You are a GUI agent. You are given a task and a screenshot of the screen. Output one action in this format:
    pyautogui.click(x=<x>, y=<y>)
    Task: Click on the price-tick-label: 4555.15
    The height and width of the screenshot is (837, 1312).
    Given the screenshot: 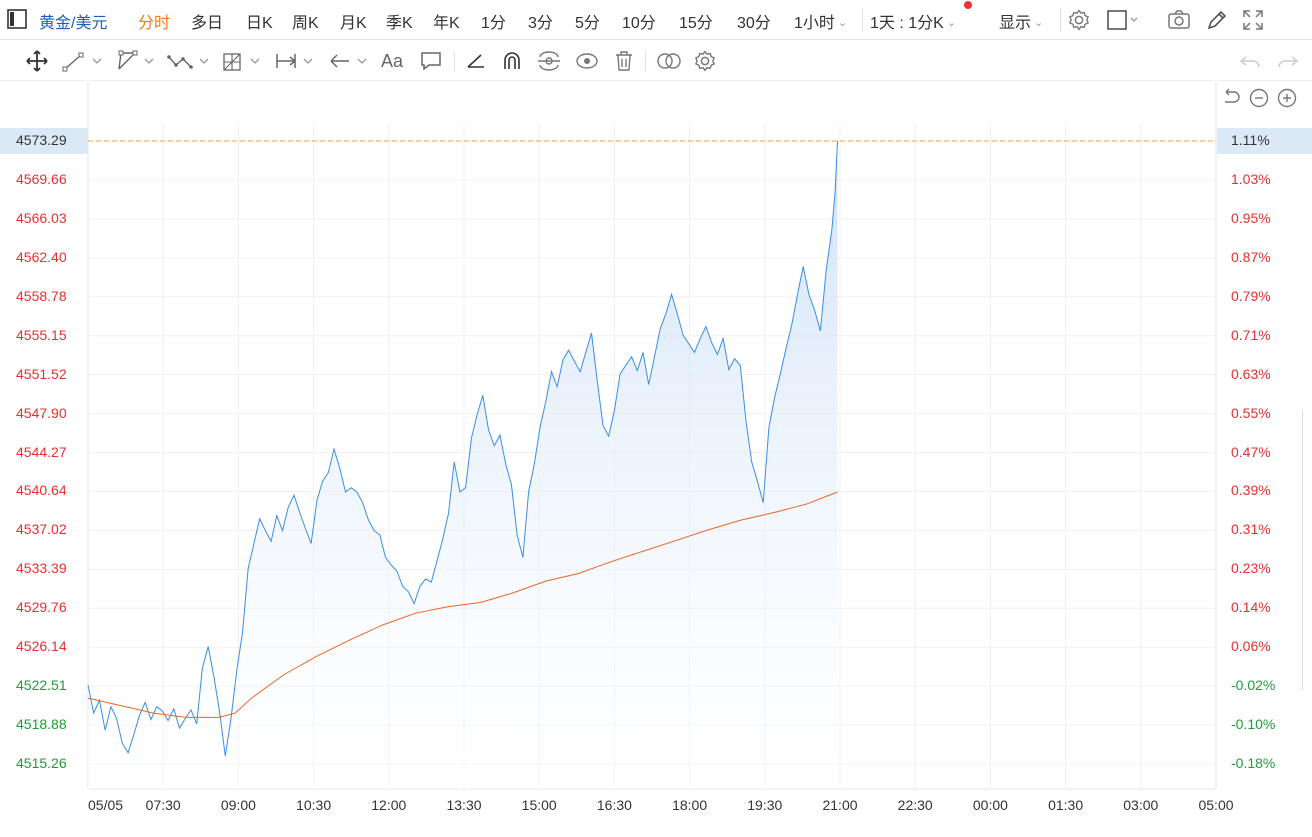 What is the action you would take?
    pyautogui.click(x=41, y=334)
    